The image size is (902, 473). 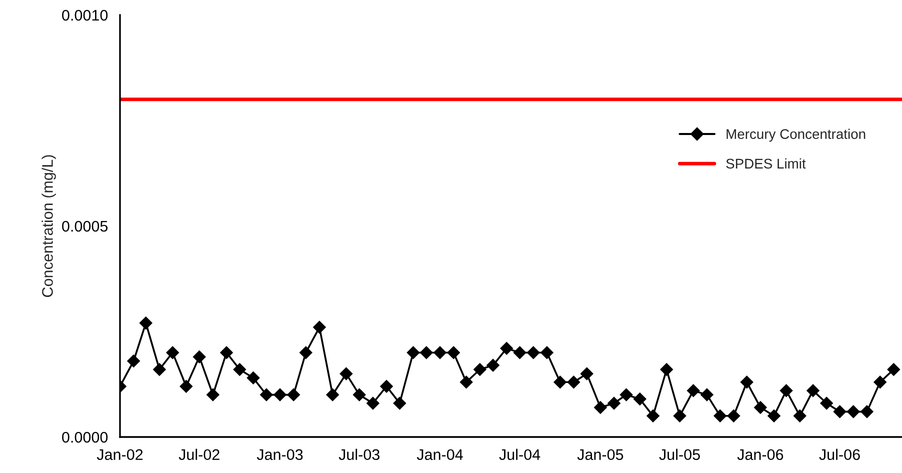 I want to click on x-tick-label: Jul-06, so click(x=839, y=454).